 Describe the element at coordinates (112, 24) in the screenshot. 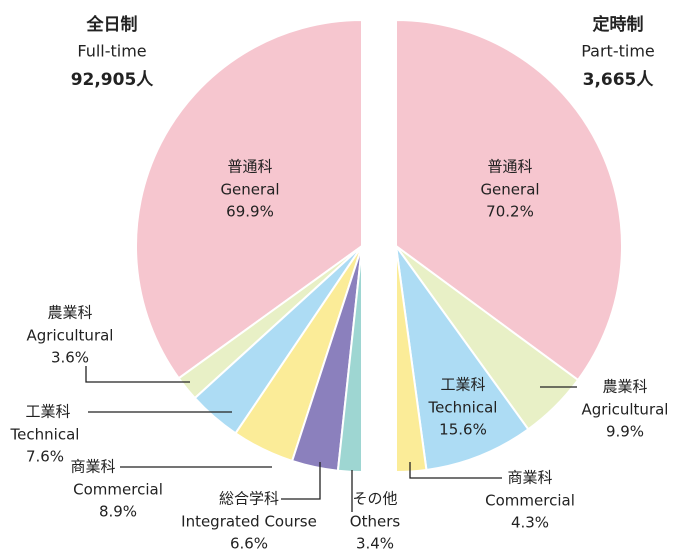

I see `chart-title: 全日制` at that location.